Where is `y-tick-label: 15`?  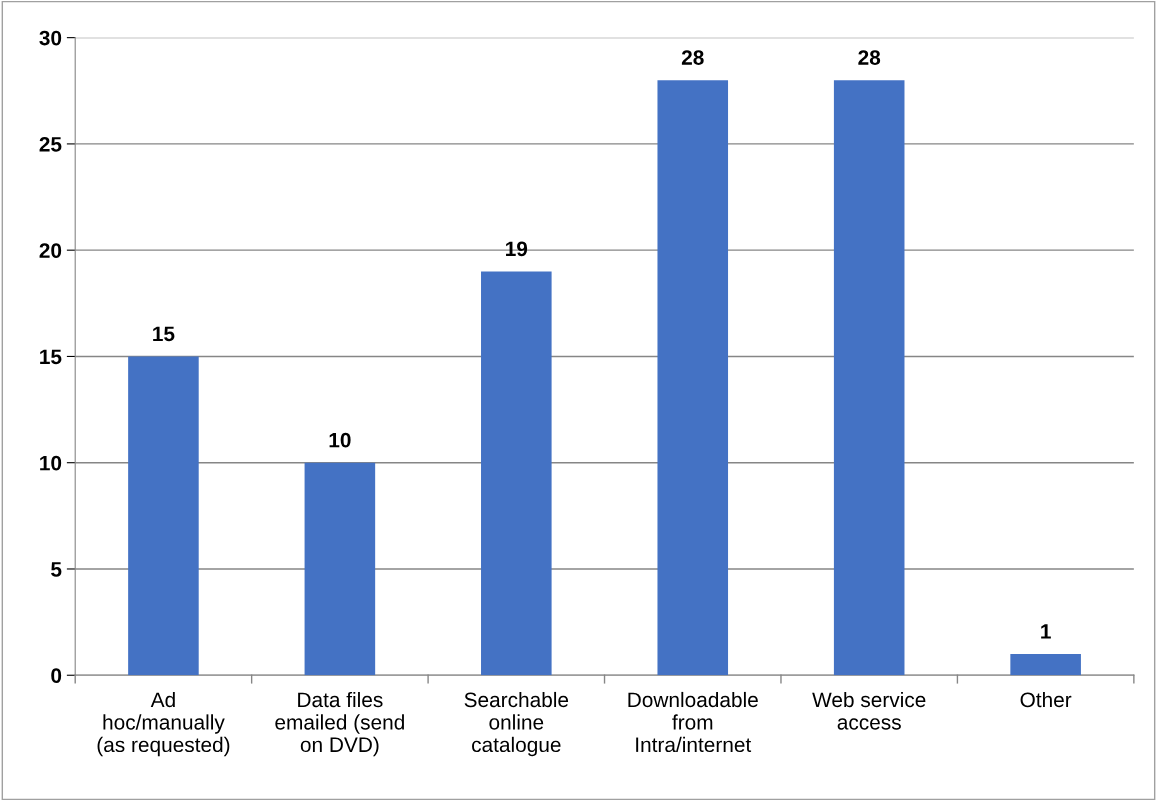
y-tick-label: 15 is located at coordinates (51, 357).